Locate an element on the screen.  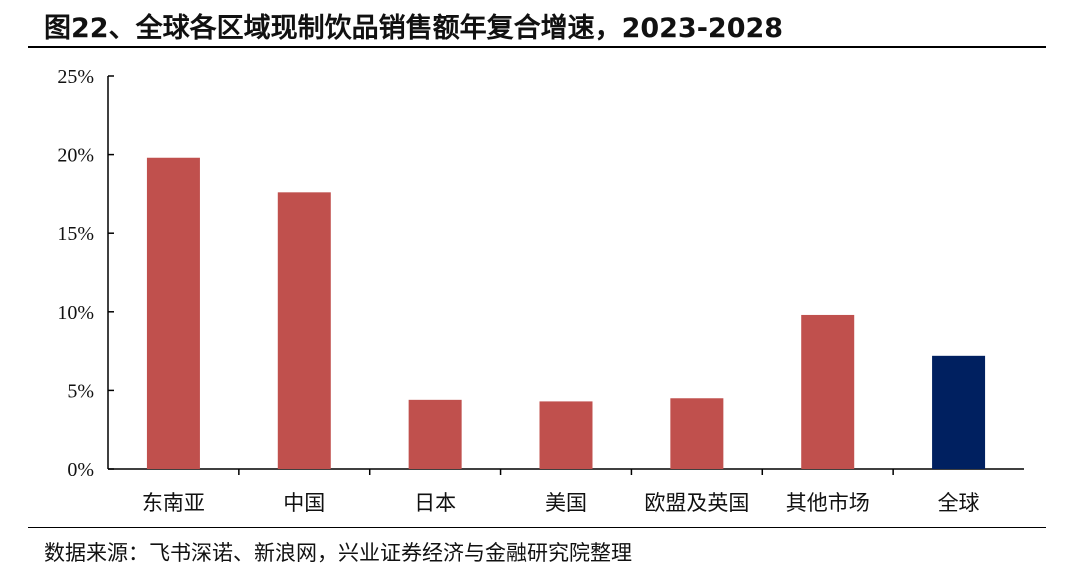
footer-divider is located at coordinates (537, 527).